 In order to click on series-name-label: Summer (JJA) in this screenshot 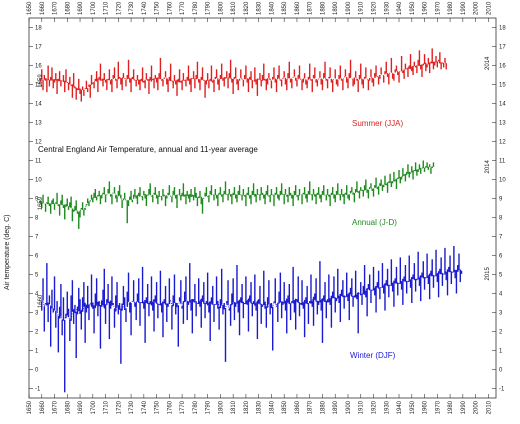, I will do `click(377, 123)`.